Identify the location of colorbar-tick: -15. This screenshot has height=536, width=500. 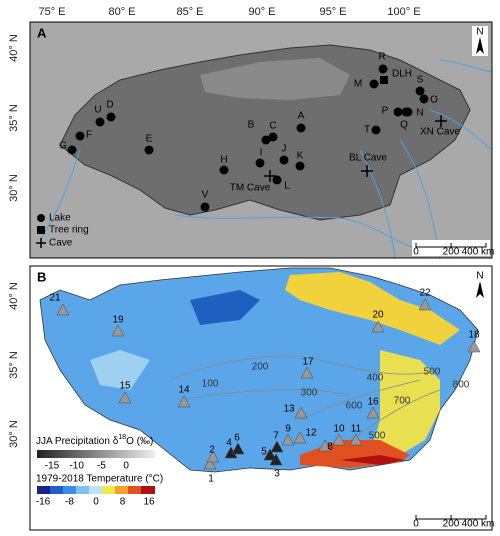
(52, 466).